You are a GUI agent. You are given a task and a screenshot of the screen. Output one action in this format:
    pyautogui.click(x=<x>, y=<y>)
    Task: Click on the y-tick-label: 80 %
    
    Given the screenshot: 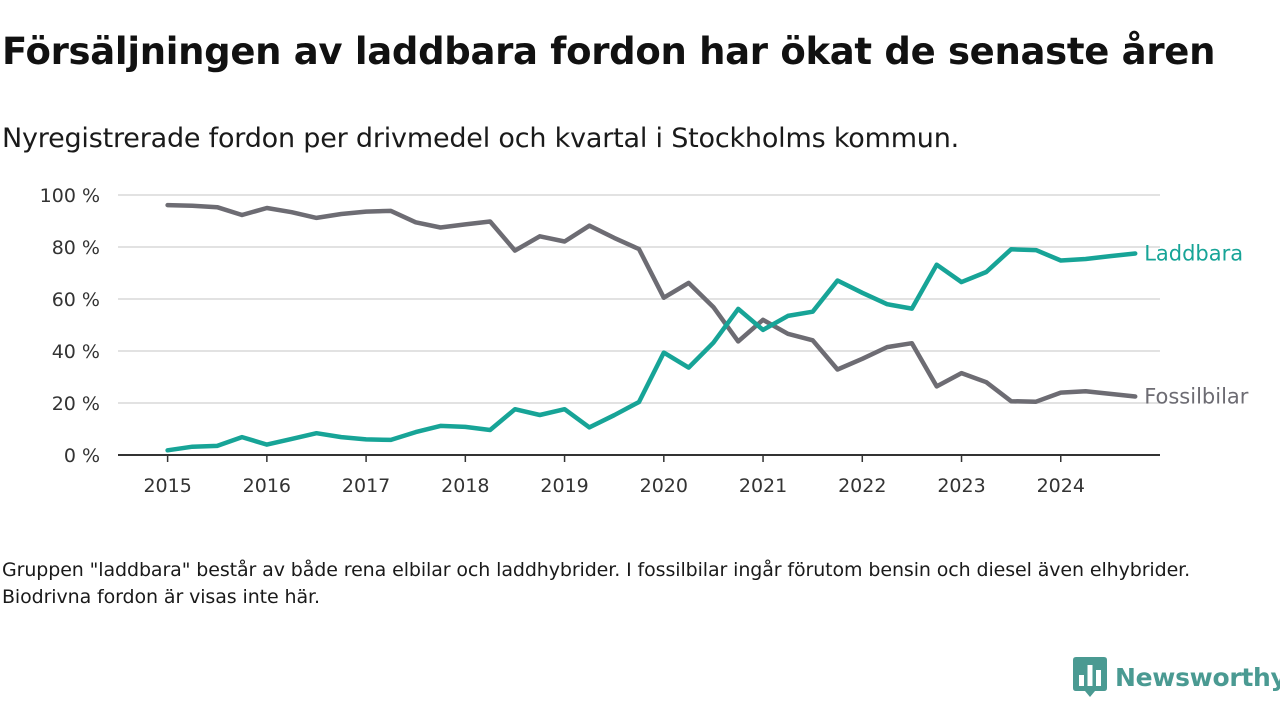 What is the action you would take?
    pyautogui.click(x=76, y=248)
    